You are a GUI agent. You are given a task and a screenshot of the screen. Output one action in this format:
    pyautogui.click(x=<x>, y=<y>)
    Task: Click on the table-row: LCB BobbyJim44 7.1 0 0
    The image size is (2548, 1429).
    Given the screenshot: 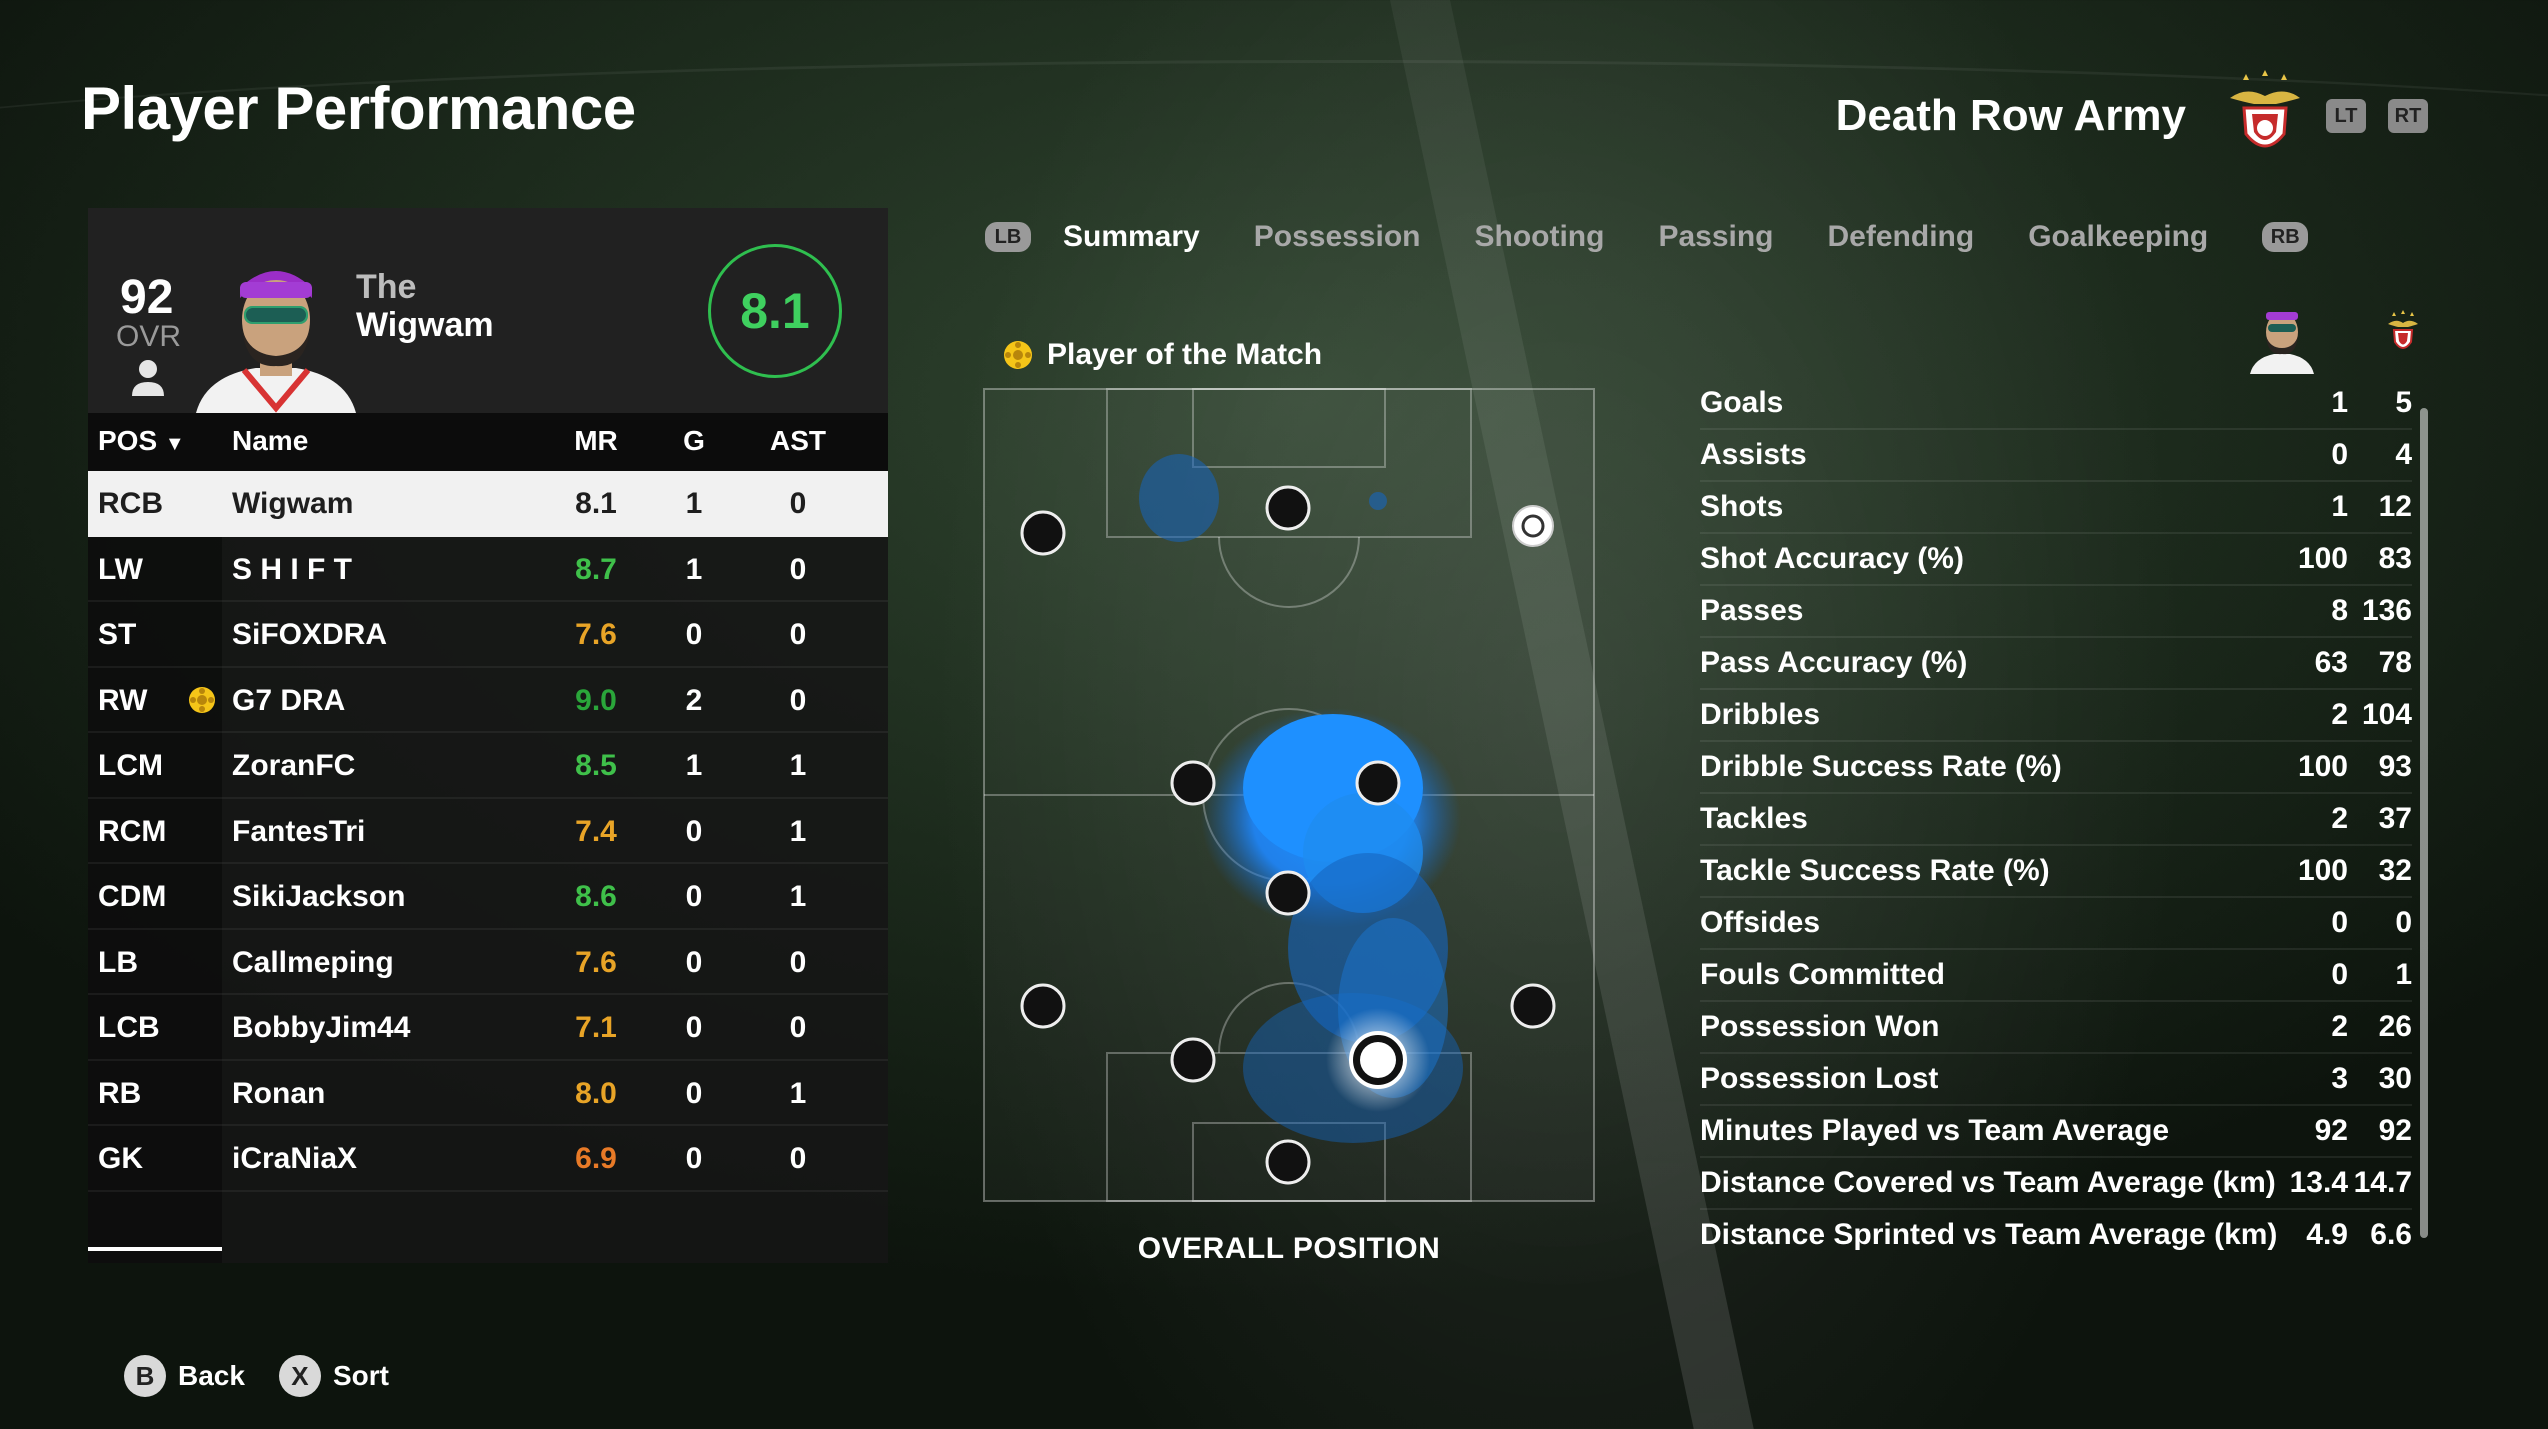 What is the action you would take?
    pyautogui.click(x=488, y=1028)
    